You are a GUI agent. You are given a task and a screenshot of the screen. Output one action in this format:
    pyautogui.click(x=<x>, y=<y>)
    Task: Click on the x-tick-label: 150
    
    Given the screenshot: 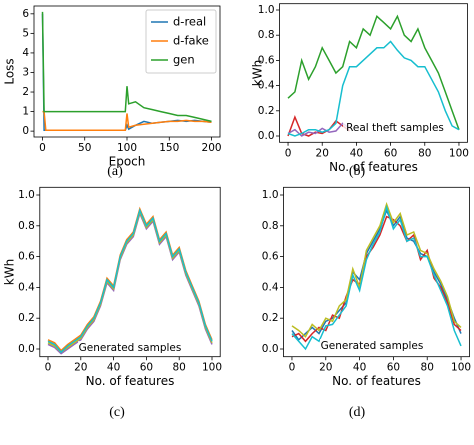 What is the action you would take?
    pyautogui.click(x=169, y=148)
    